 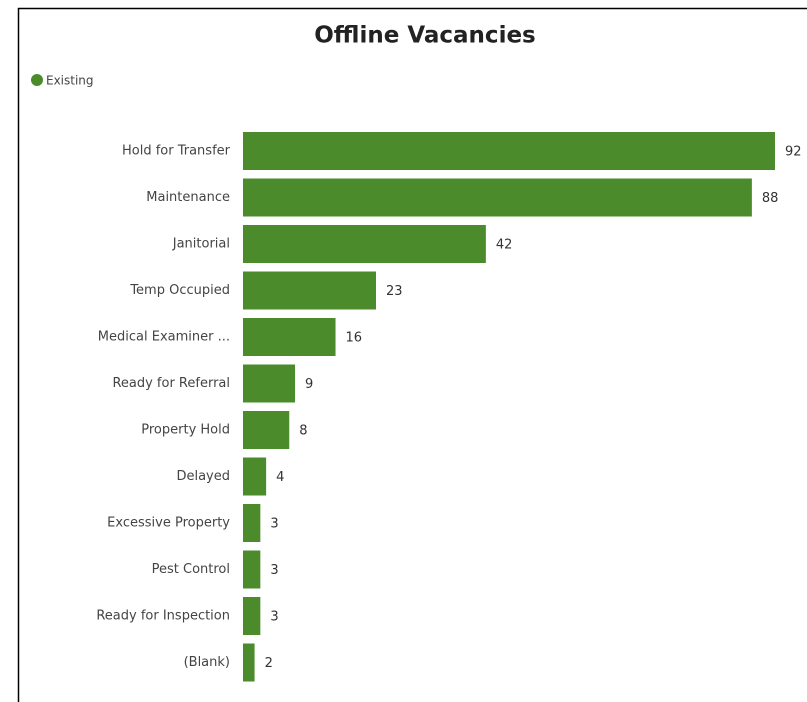 I want to click on chart-title: Offline Vacancies, so click(x=425, y=36).